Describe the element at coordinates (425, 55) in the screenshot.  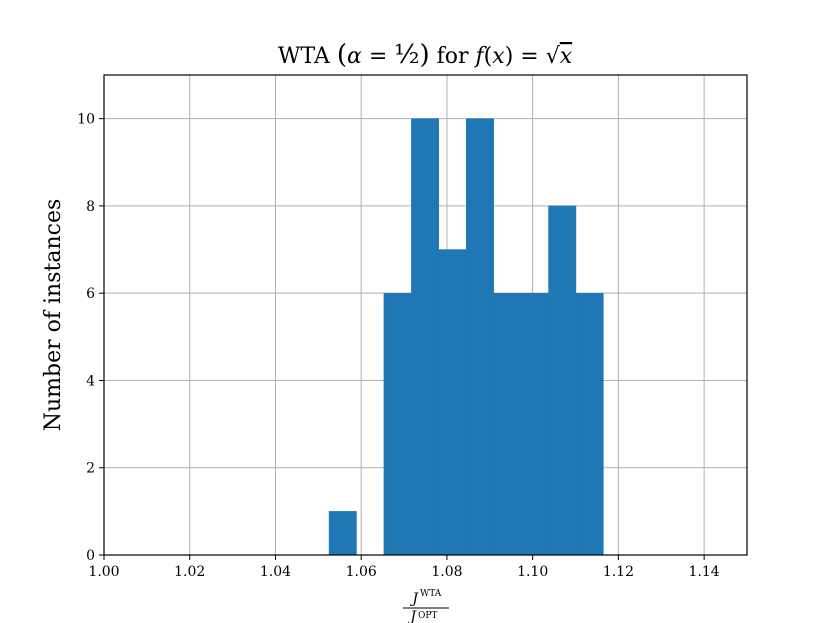
I see `chart-title: WTA (α = ½) for f(x) = √x` at that location.